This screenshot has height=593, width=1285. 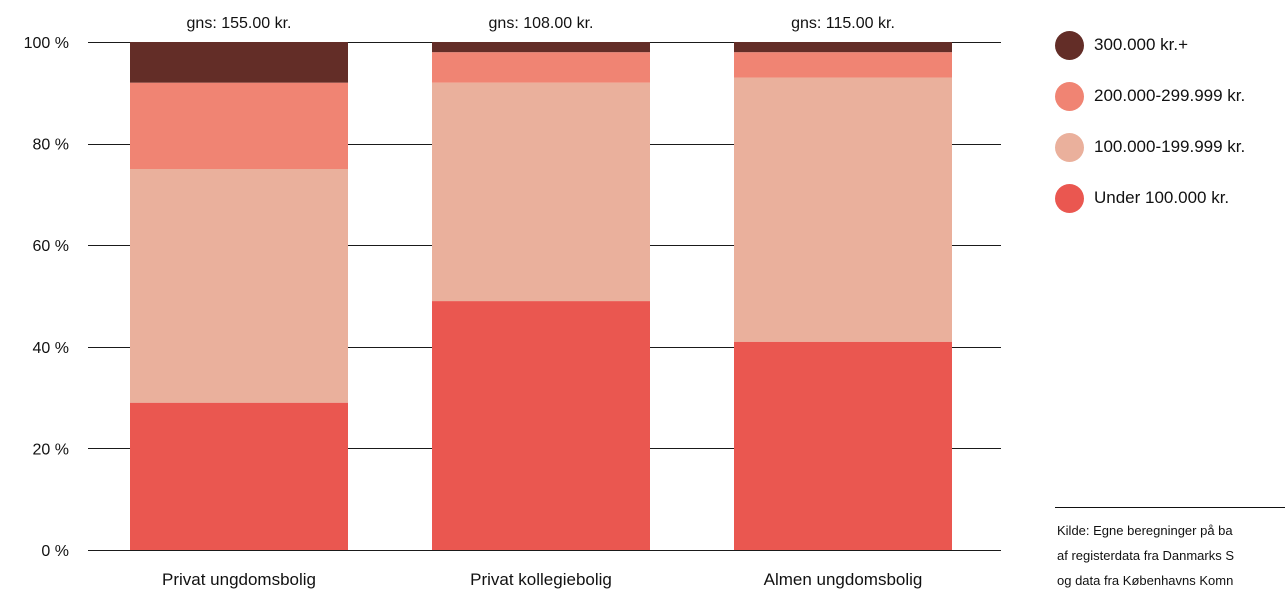 I want to click on source-line: Kilde: Egne beregninger på ba, so click(x=1145, y=530).